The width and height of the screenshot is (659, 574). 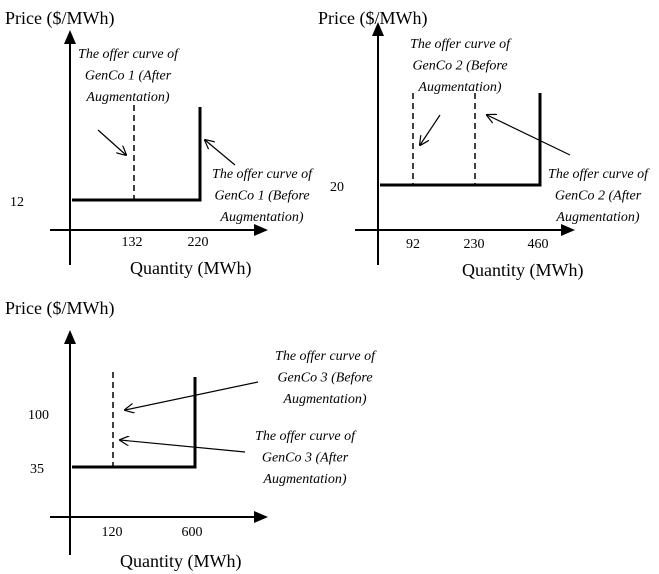 What do you see at coordinates (112, 532) in the screenshot?
I see `x-tick-label: 120` at bounding box center [112, 532].